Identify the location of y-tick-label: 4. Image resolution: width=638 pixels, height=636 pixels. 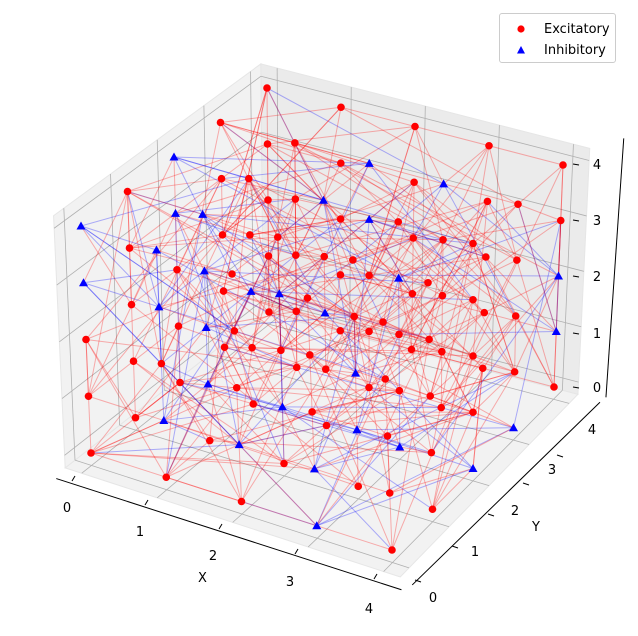
(592, 430).